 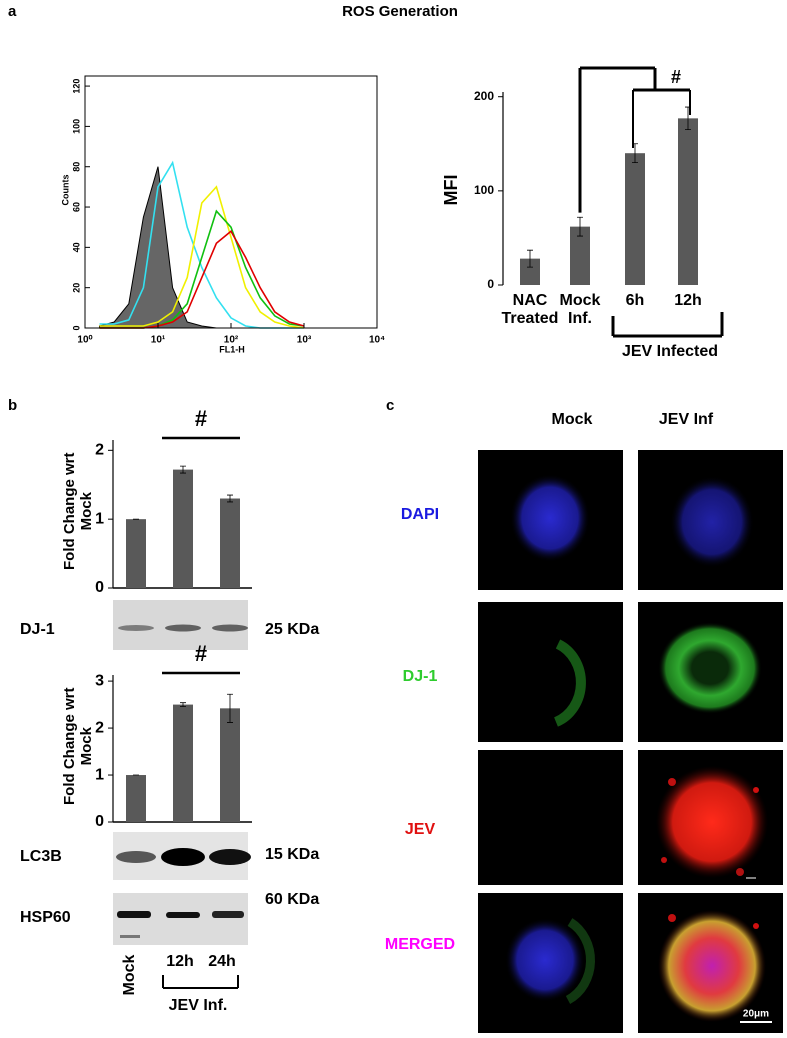 I want to click on blot-label: DJ-1, so click(x=37, y=629).